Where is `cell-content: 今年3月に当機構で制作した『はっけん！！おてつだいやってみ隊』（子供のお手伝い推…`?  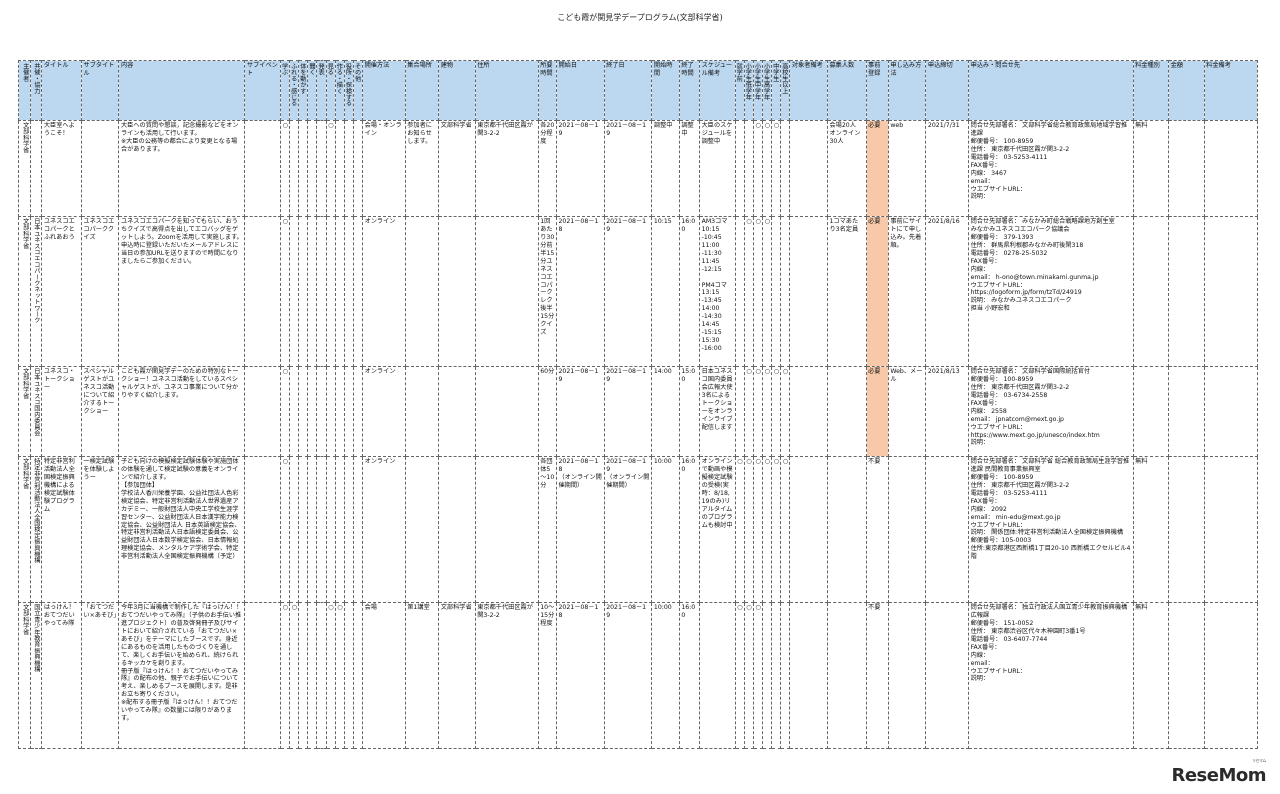
cell-content: 今年3月に当機構で制作した『はっけん！！おてつだいやってみ隊』（子供のお手伝い推… is located at coordinates (182, 675).